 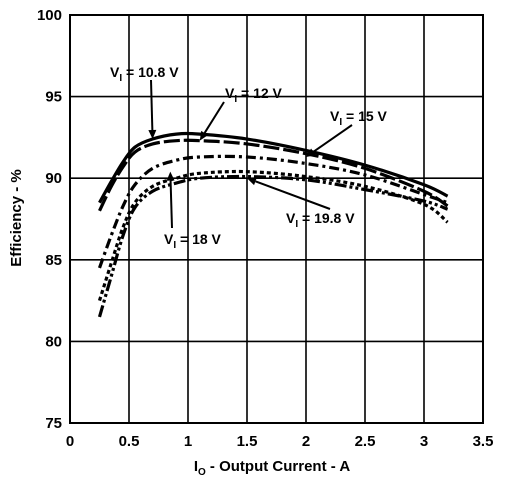 I want to click on x-tick-label: 2, so click(x=306, y=441).